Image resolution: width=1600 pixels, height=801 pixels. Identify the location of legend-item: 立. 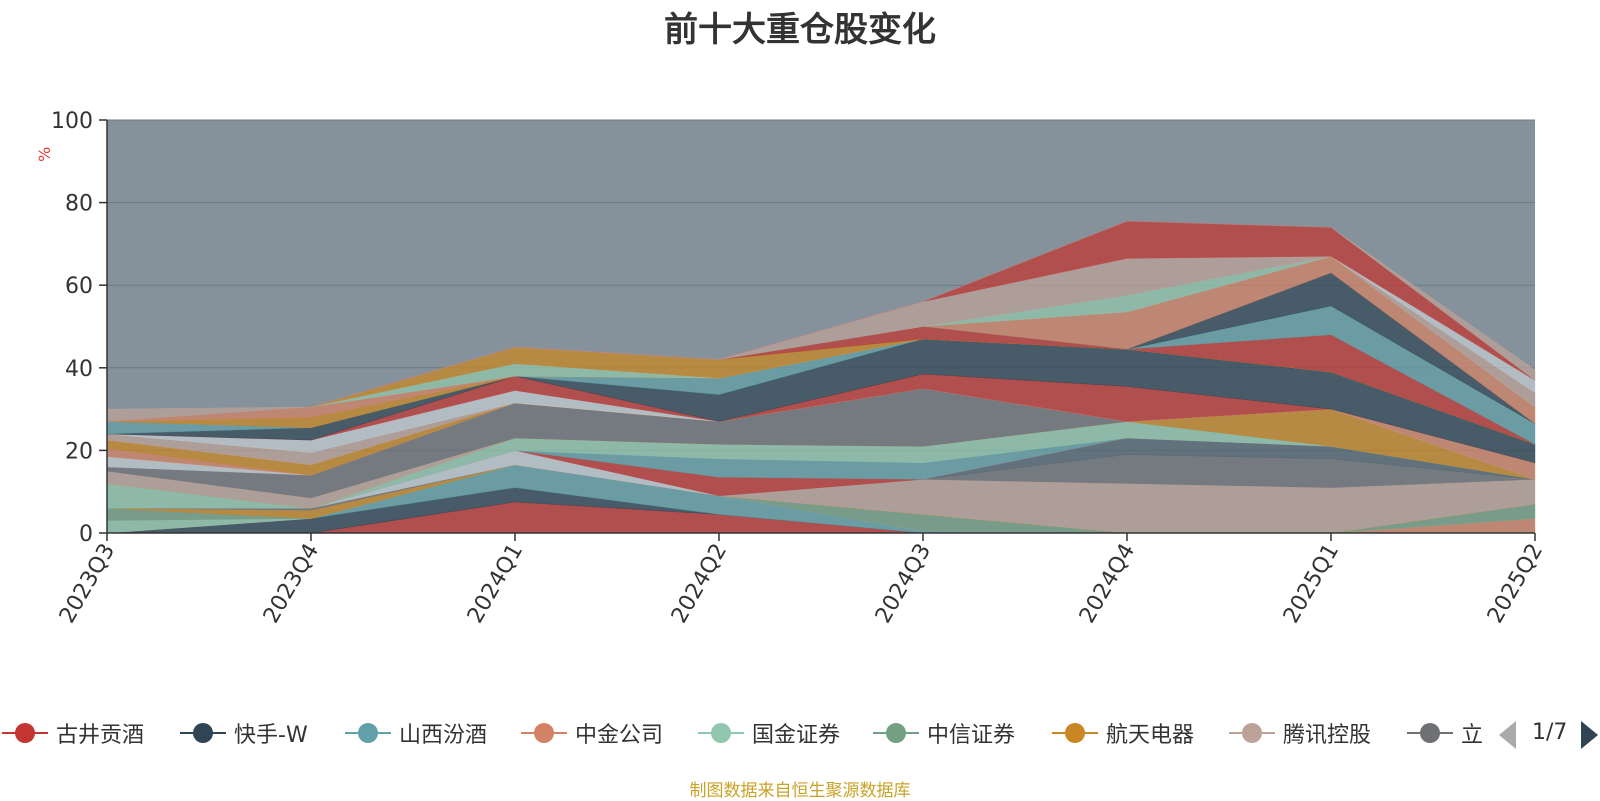
(1444, 733).